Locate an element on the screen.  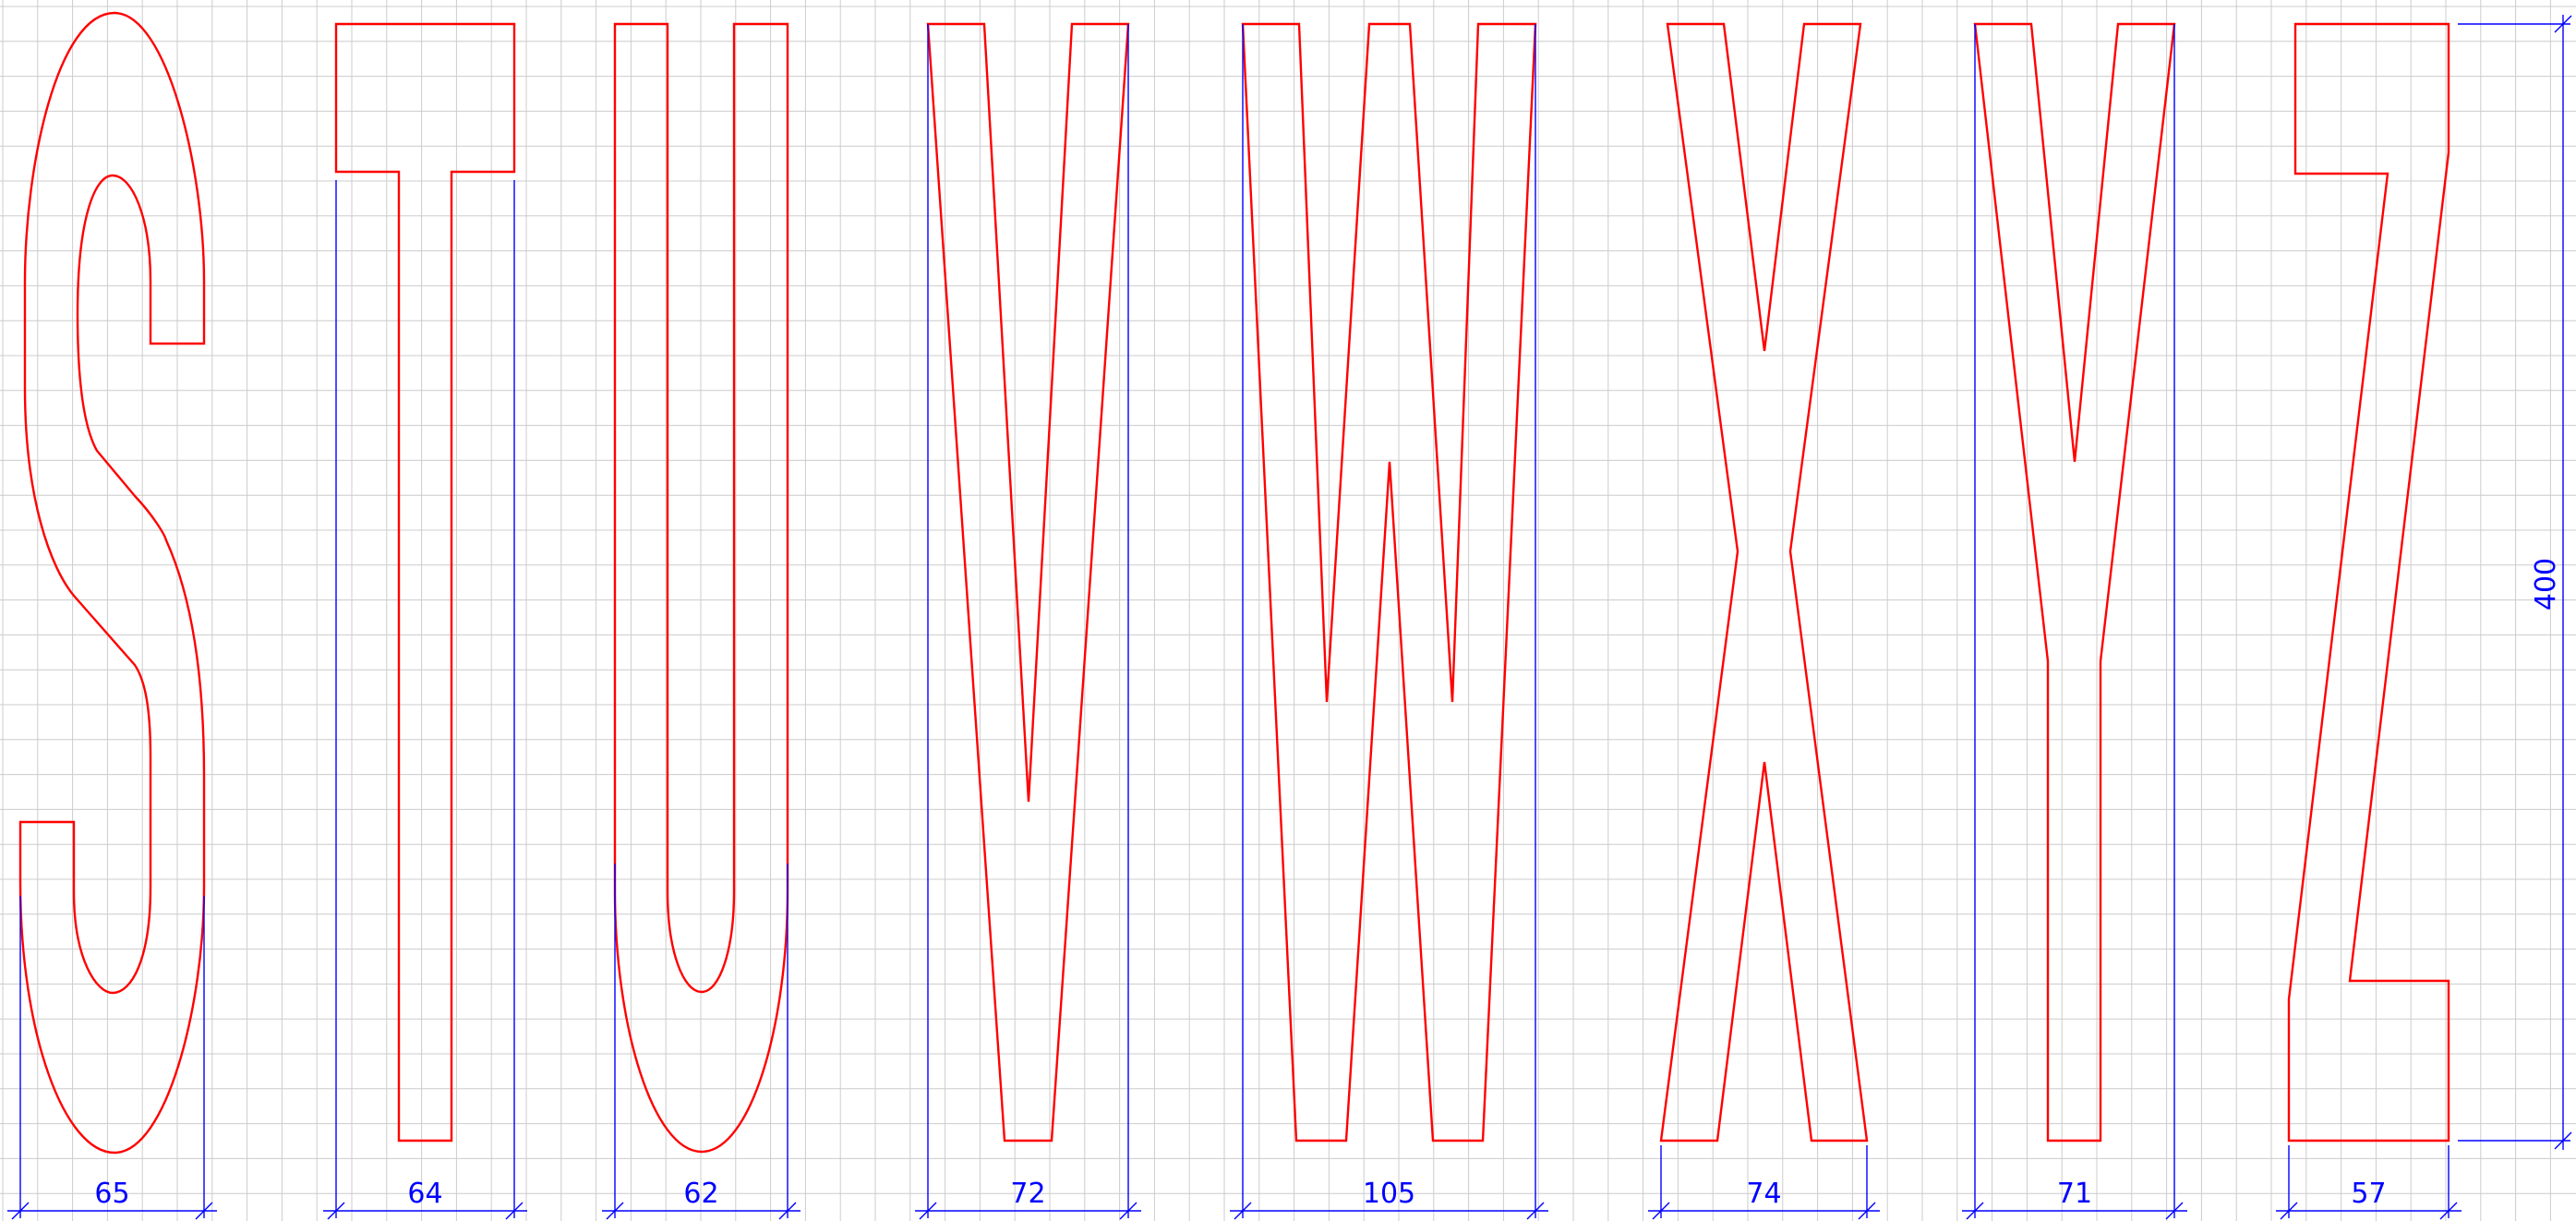
letter-w-outline is located at coordinates (1389, 582).